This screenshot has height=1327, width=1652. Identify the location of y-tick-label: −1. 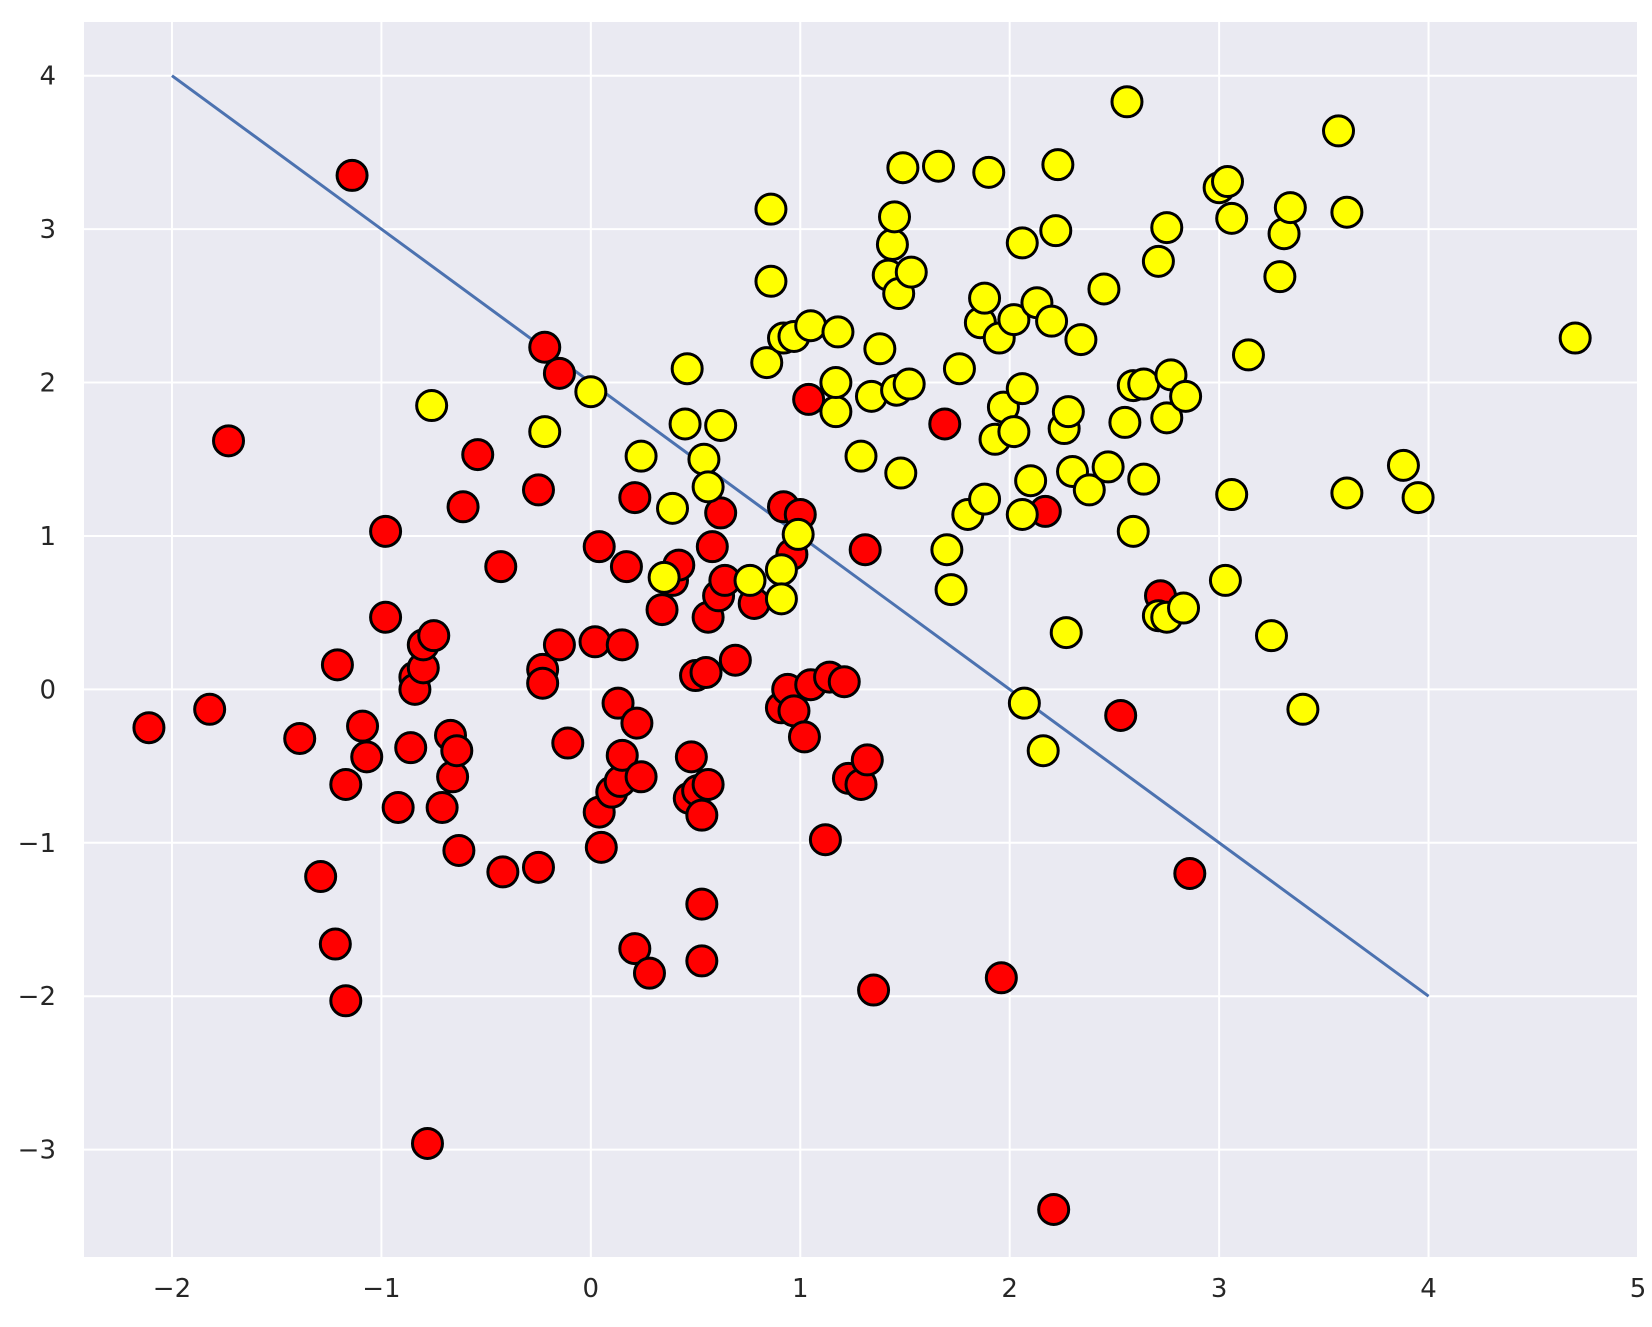
(37, 844).